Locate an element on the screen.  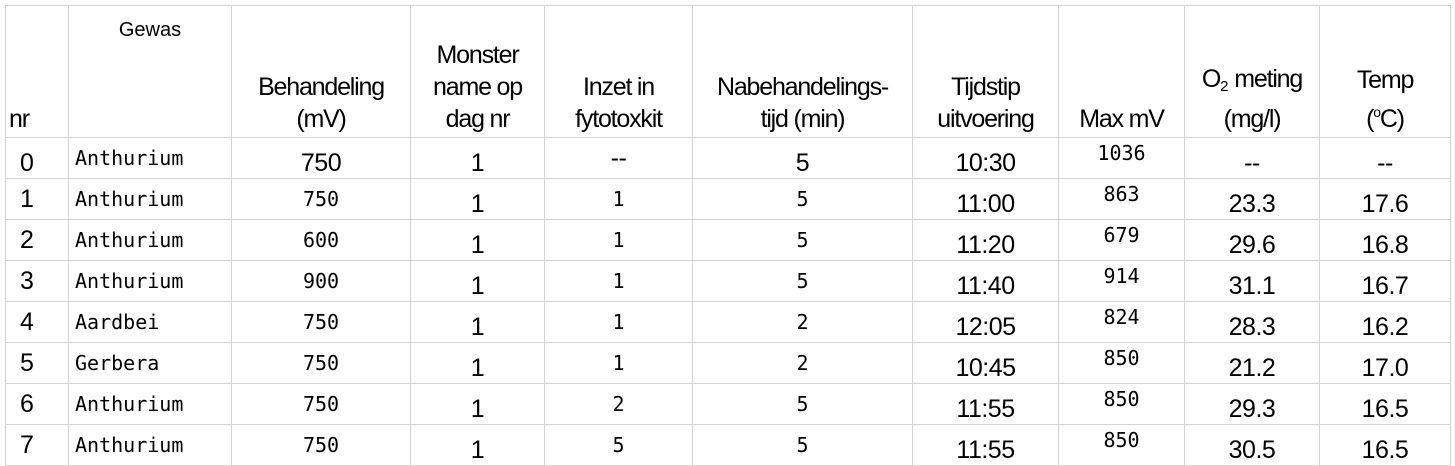
header-nr: nr is located at coordinates (37, 71).